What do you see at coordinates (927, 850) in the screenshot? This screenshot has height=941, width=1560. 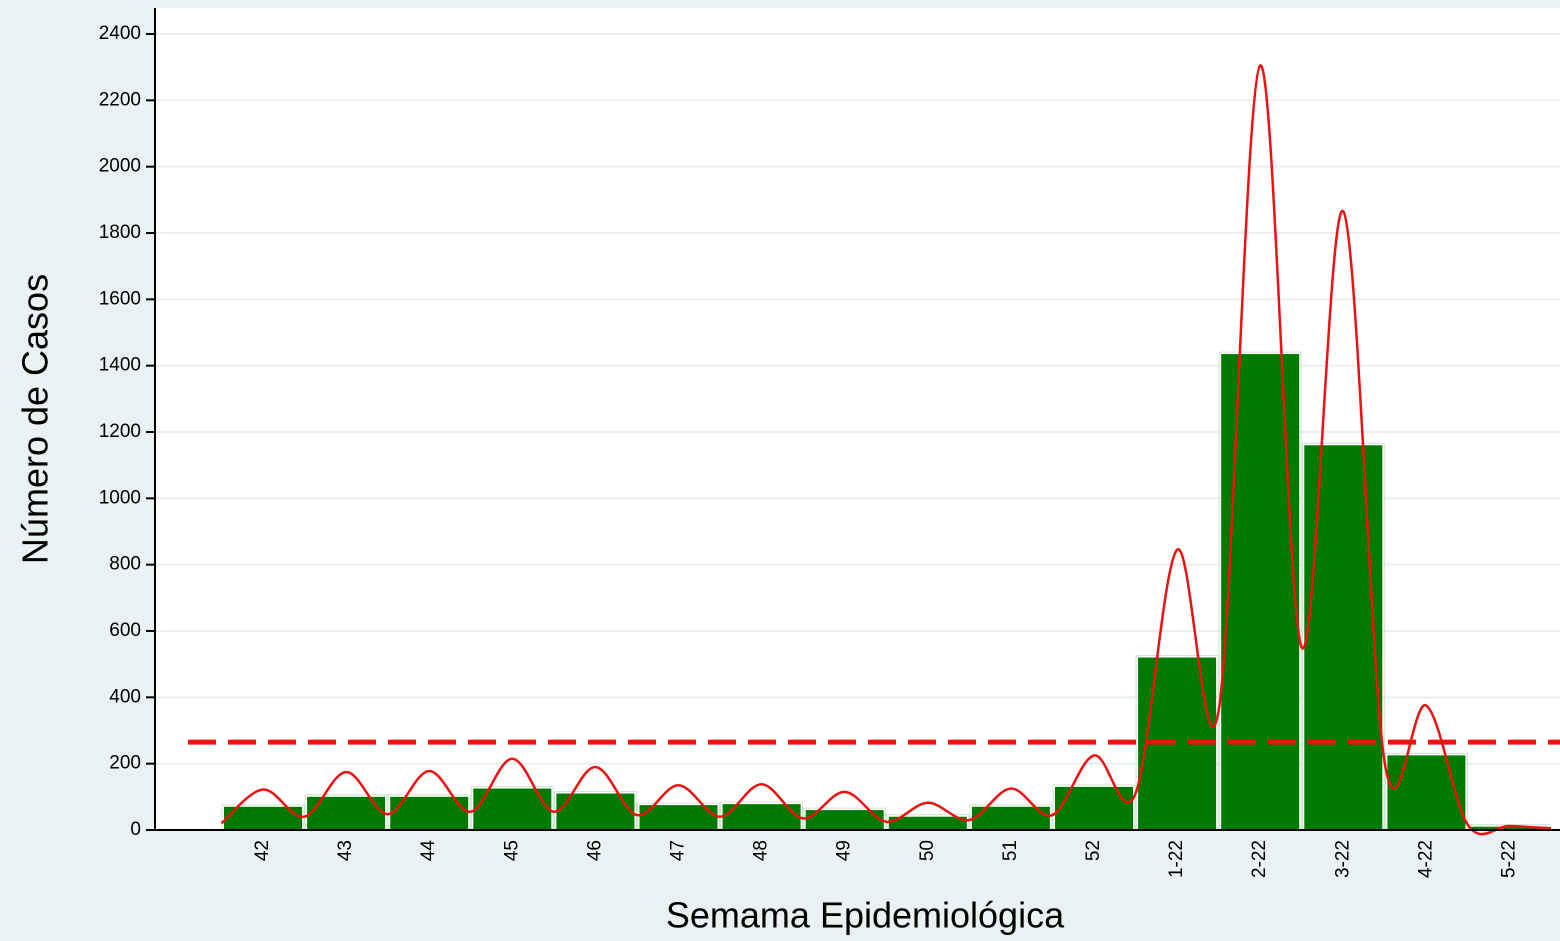 I see `x-tick-label: 50` at bounding box center [927, 850].